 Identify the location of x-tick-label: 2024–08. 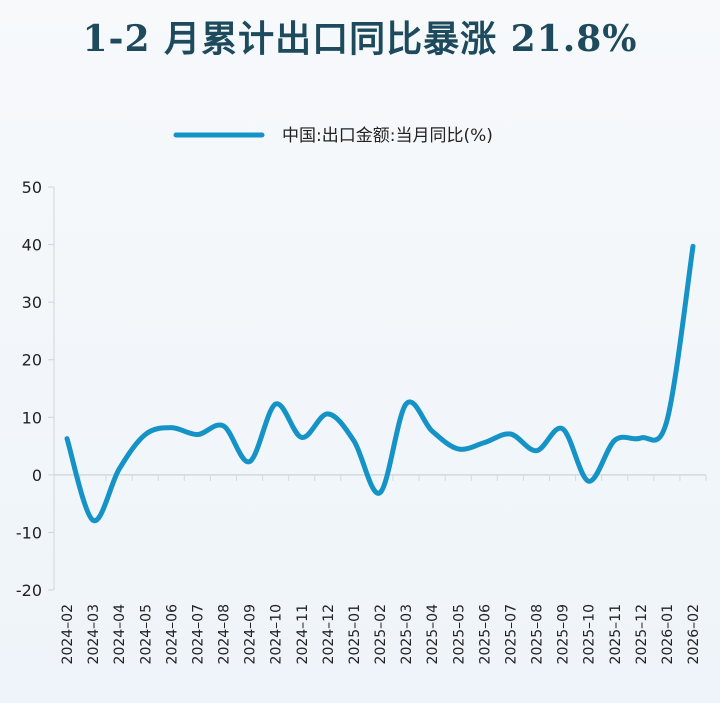
(225, 634).